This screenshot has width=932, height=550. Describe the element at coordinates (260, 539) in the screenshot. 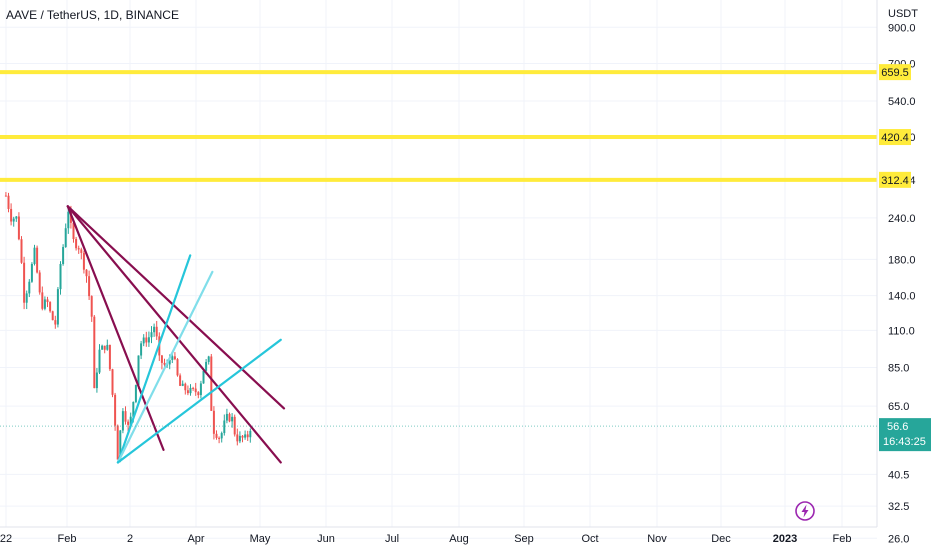

I see `time-axis-label: May` at that location.